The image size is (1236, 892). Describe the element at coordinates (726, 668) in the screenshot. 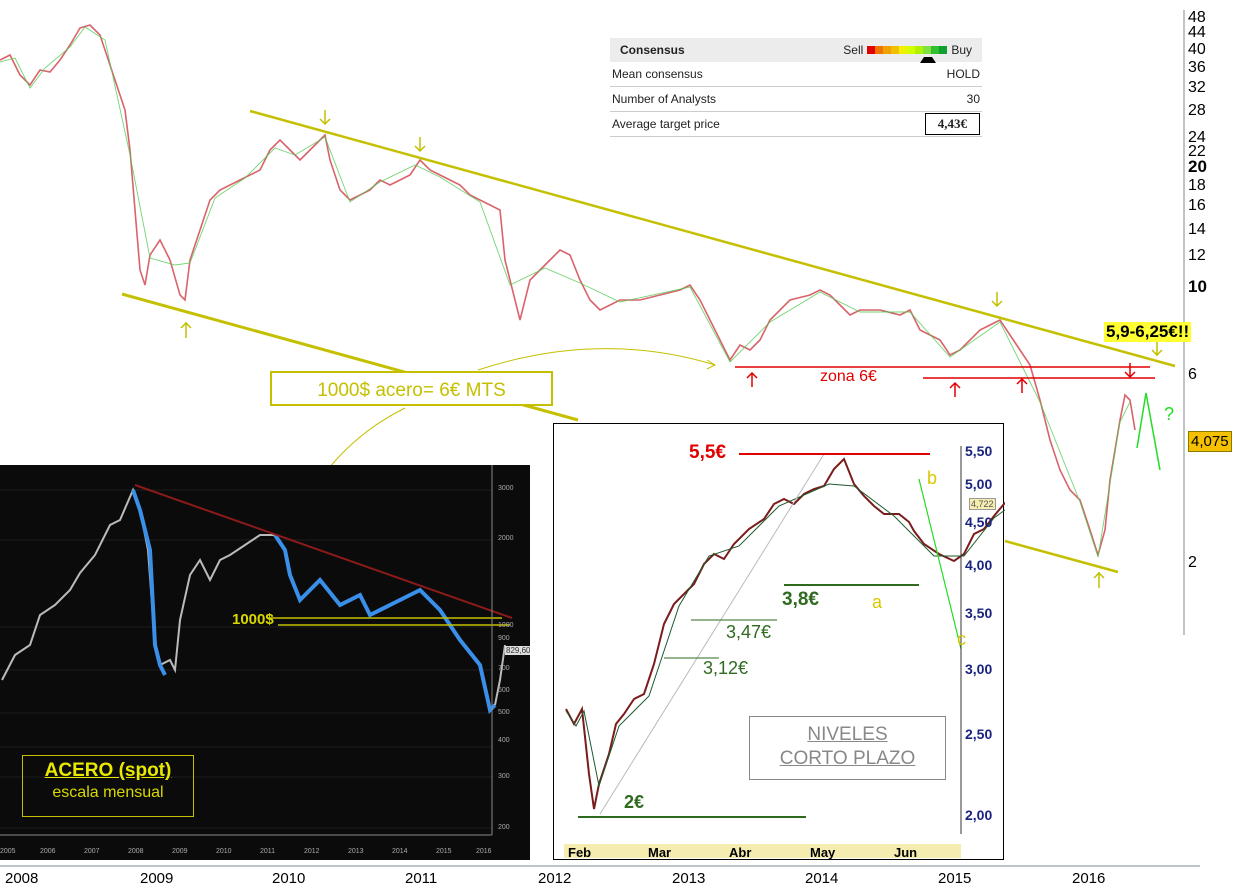

I see `level-312-label: 3,12€` at that location.